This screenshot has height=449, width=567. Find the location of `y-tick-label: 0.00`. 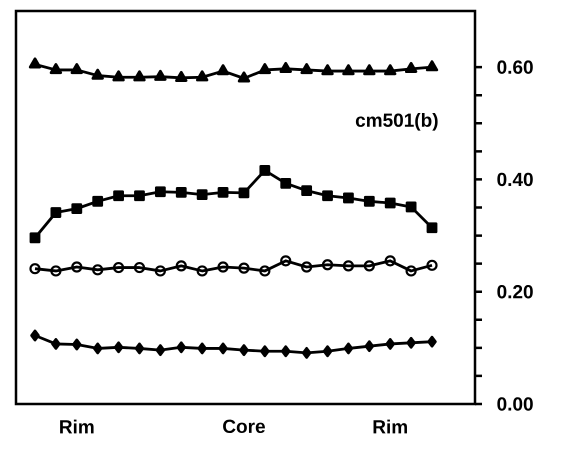

y-tick-label: 0.00 is located at coordinates (515, 404).